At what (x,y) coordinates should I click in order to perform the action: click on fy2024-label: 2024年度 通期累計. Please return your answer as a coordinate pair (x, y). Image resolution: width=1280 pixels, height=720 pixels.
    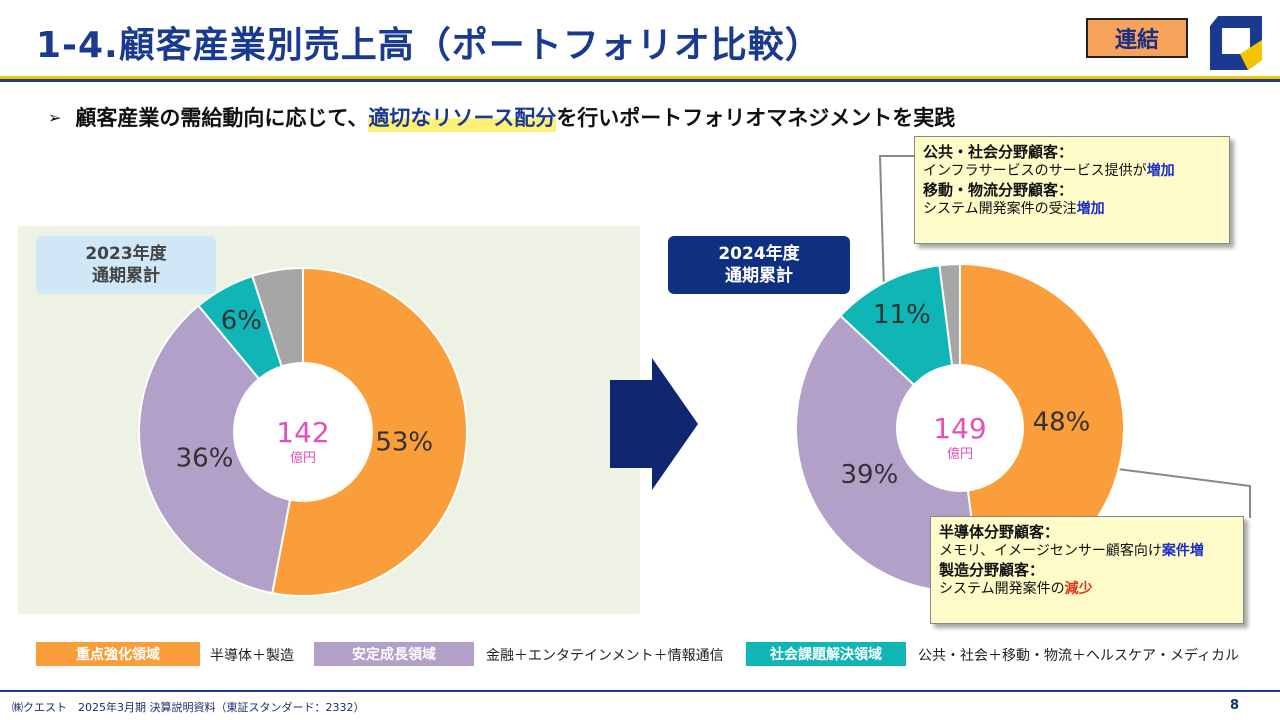
    Looking at the image, I should click on (759, 265).